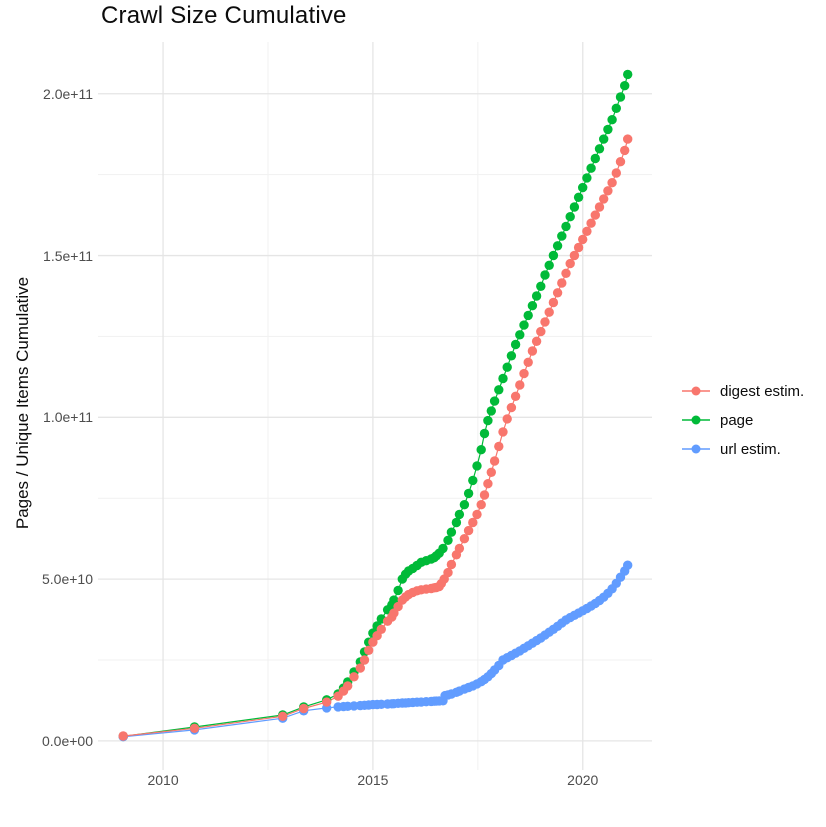 The width and height of the screenshot is (826, 827). What do you see at coordinates (373, 780) in the screenshot?
I see `x-tick-label: 2015` at bounding box center [373, 780].